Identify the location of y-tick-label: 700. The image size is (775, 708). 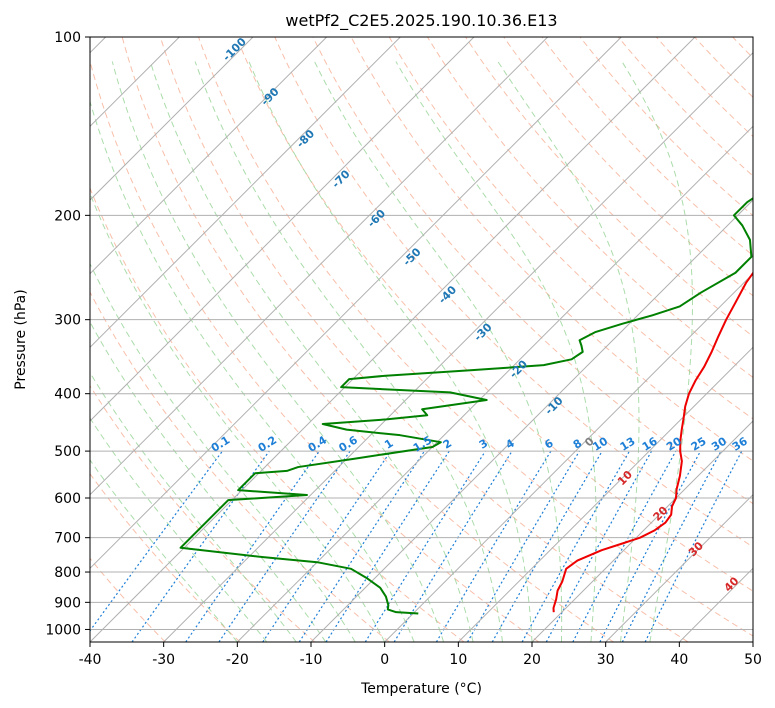
(67, 539).